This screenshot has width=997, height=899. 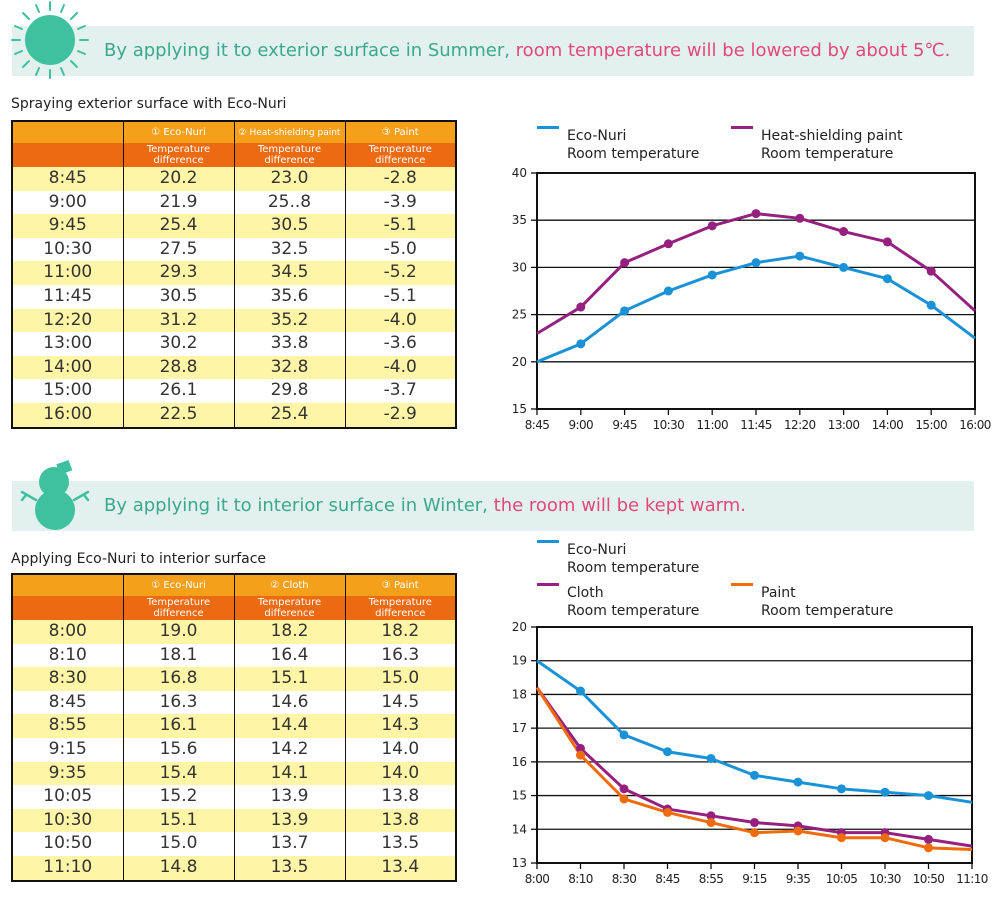 What do you see at coordinates (289, 702) in the screenshot?
I see `value-cell: 14.6` at bounding box center [289, 702].